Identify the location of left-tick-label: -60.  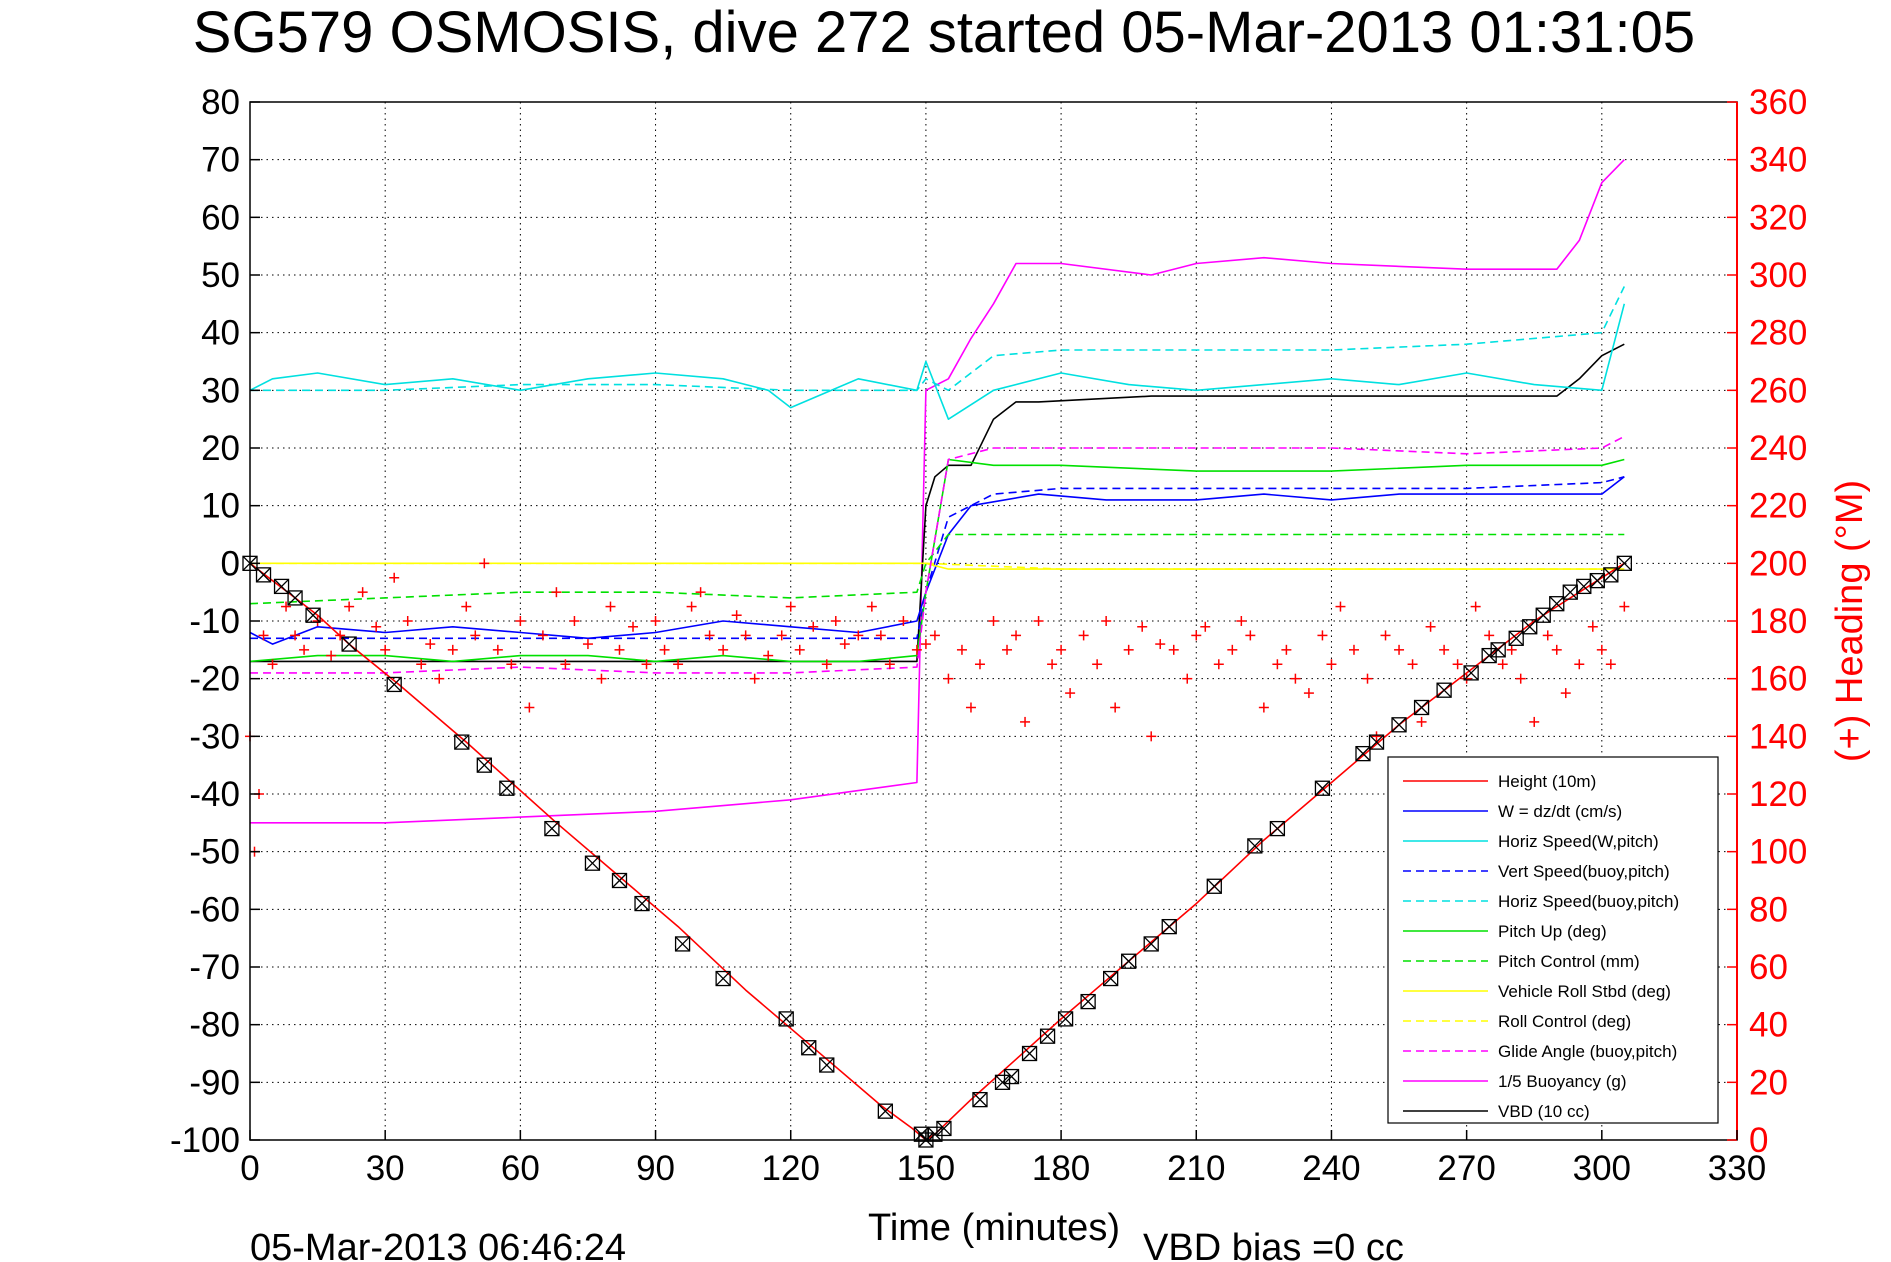
(214, 909).